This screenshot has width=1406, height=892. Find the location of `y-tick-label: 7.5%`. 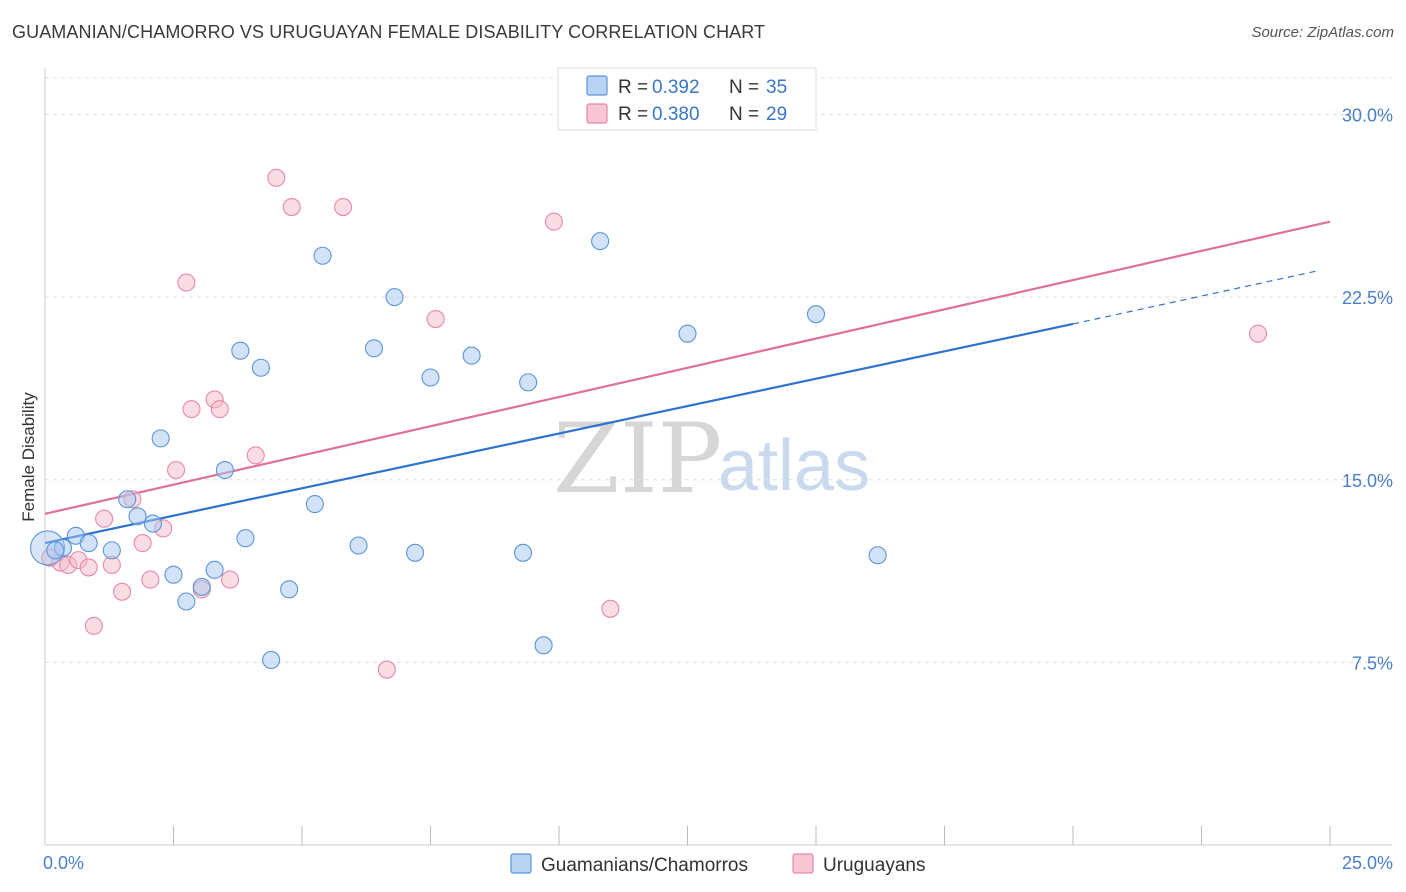

y-tick-label: 7.5% is located at coordinates (1372, 663).